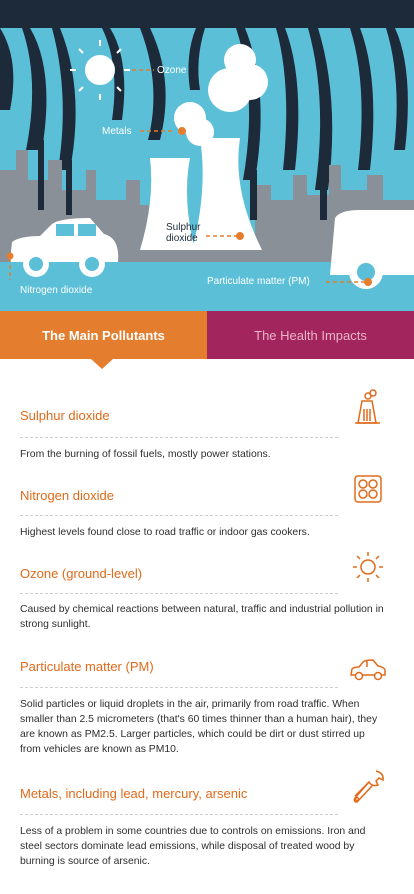 This screenshot has height=894, width=414. Describe the element at coordinates (258, 281) in the screenshot. I see `pm-label: Particulate matter (PM)` at that location.